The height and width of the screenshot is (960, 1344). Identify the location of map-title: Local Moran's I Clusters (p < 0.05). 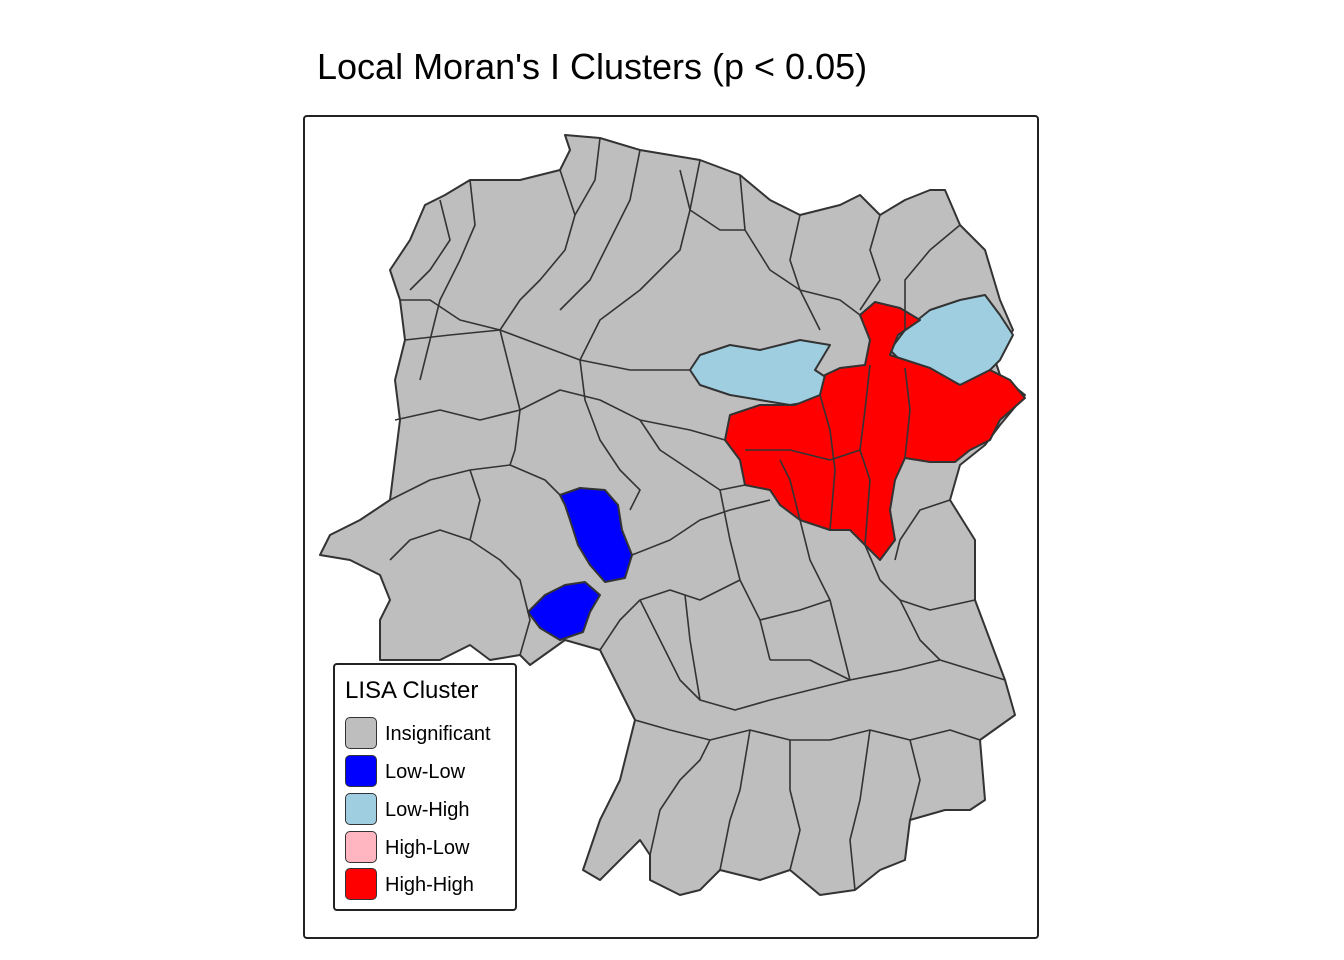
(592, 66).